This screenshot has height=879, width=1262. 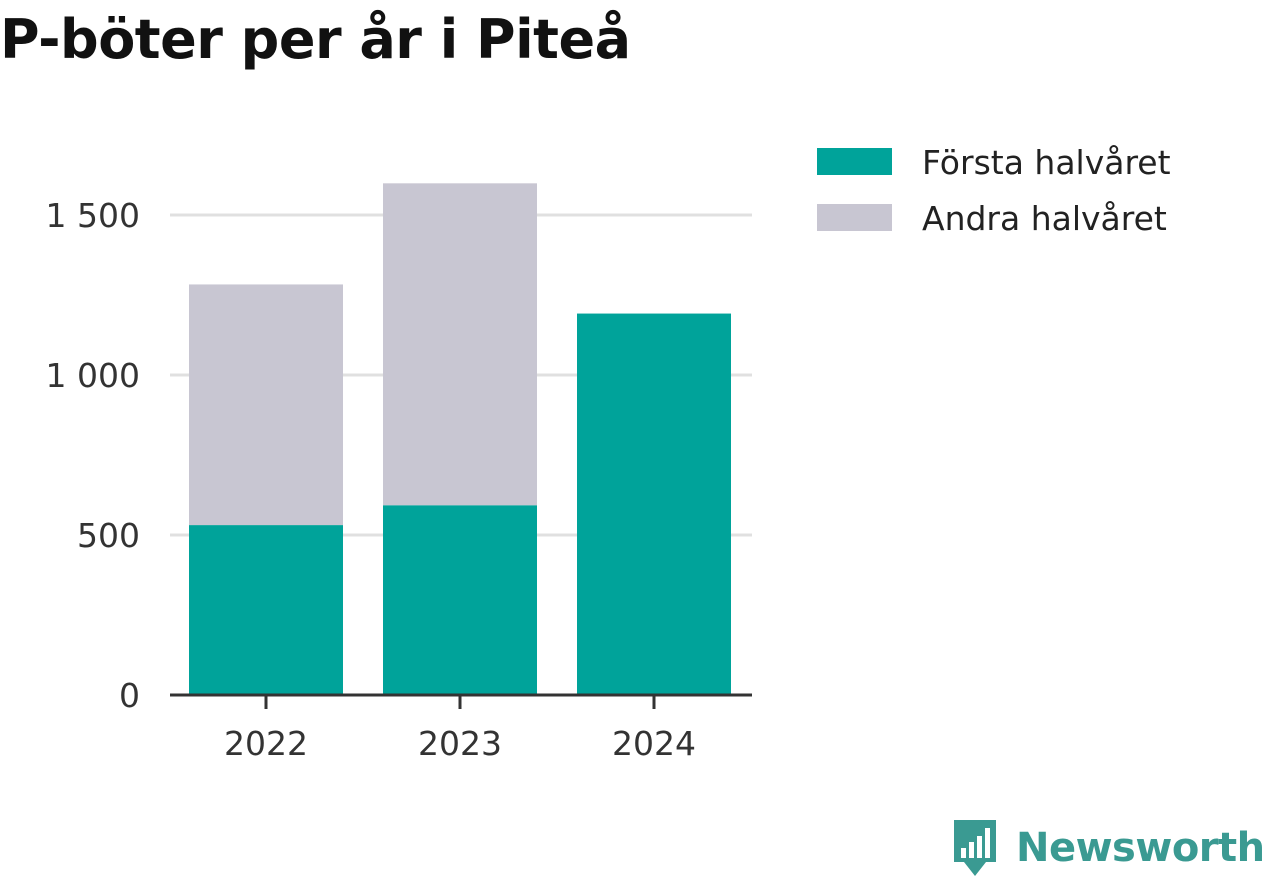 I want to click on legend: Första halvåret Andra halvåret, so click(x=994, y=190).